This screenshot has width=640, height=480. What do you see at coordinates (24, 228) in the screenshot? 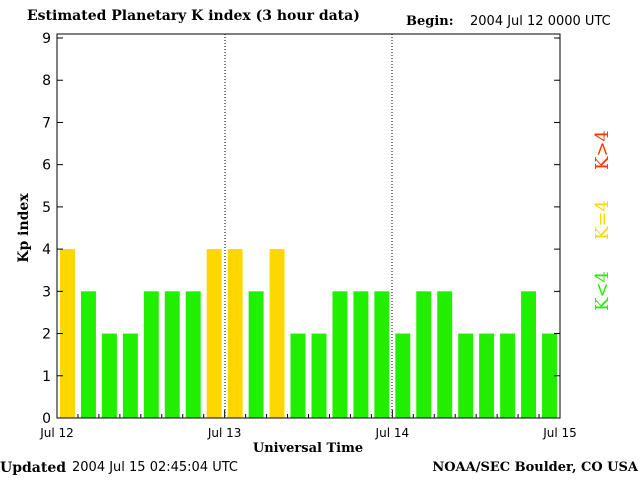
I see `y-axis-label: Kp index` at bounding box center [24, 228].